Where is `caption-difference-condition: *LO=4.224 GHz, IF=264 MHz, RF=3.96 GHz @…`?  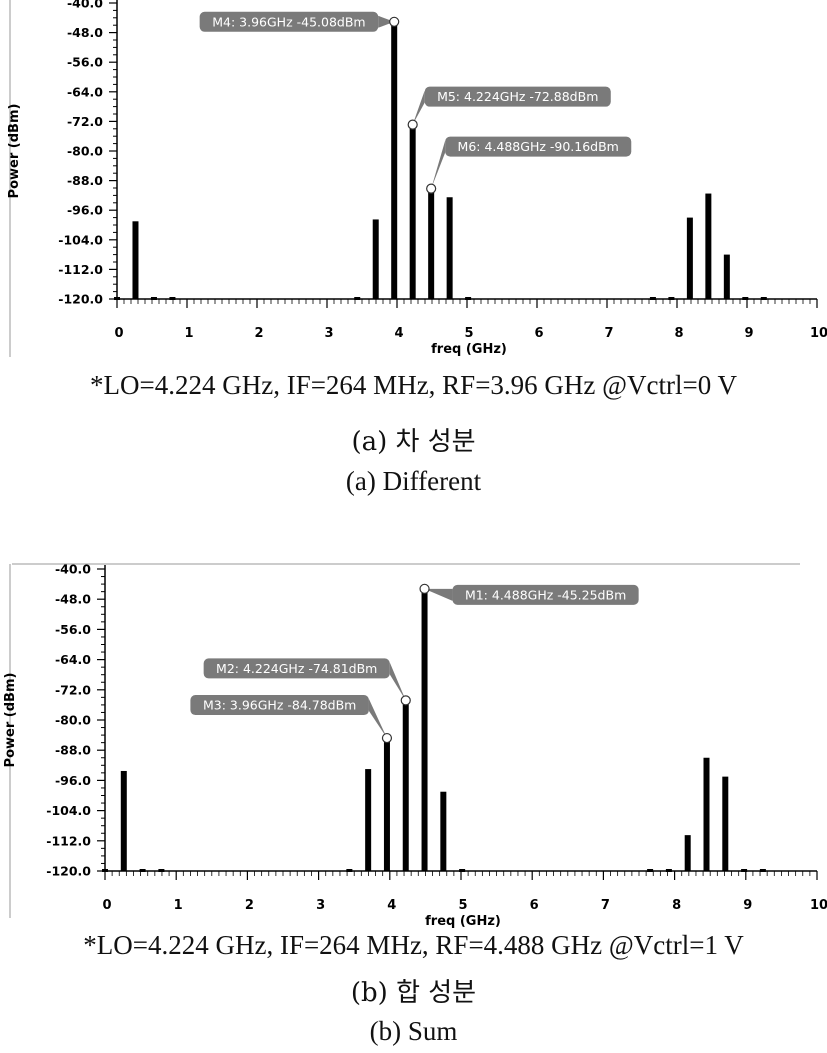 caption-difference-condition: *LO=4.224 GHz, IF=264 MHz, RF=3.96 GHz @… is located at coordinates (413, 385).